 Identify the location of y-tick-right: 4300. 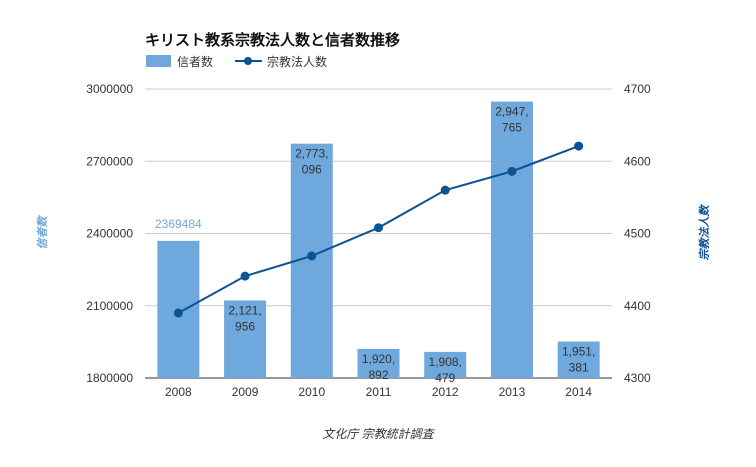
(637, 378).